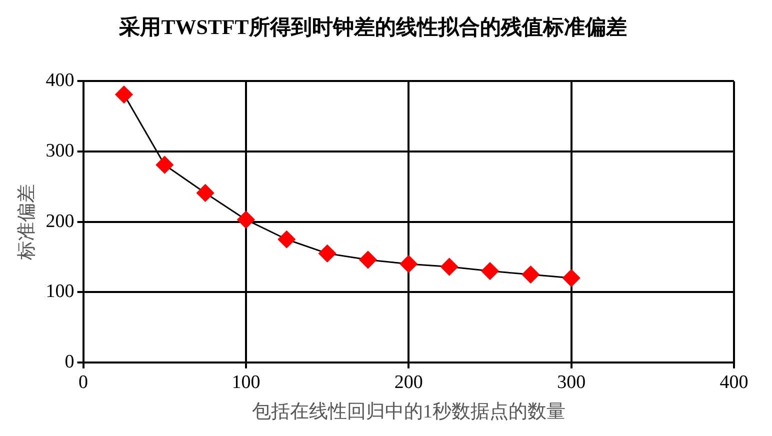 The height and width of the screenshot is (436, 772). I want to click on x-tick-label: 100, so click(246, 382).